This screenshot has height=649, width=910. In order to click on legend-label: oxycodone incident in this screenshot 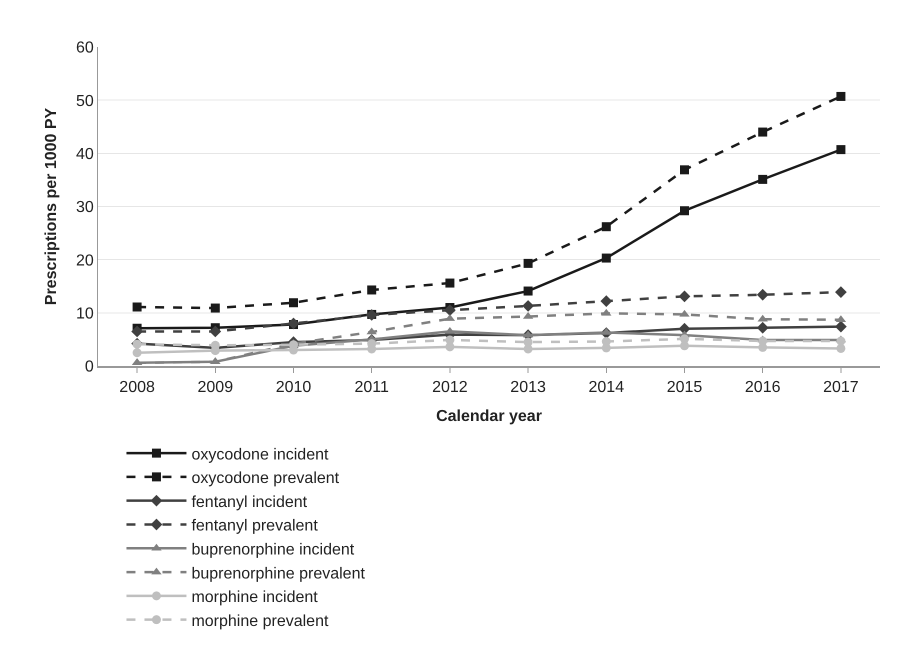, I will do `click(260, 455)`.